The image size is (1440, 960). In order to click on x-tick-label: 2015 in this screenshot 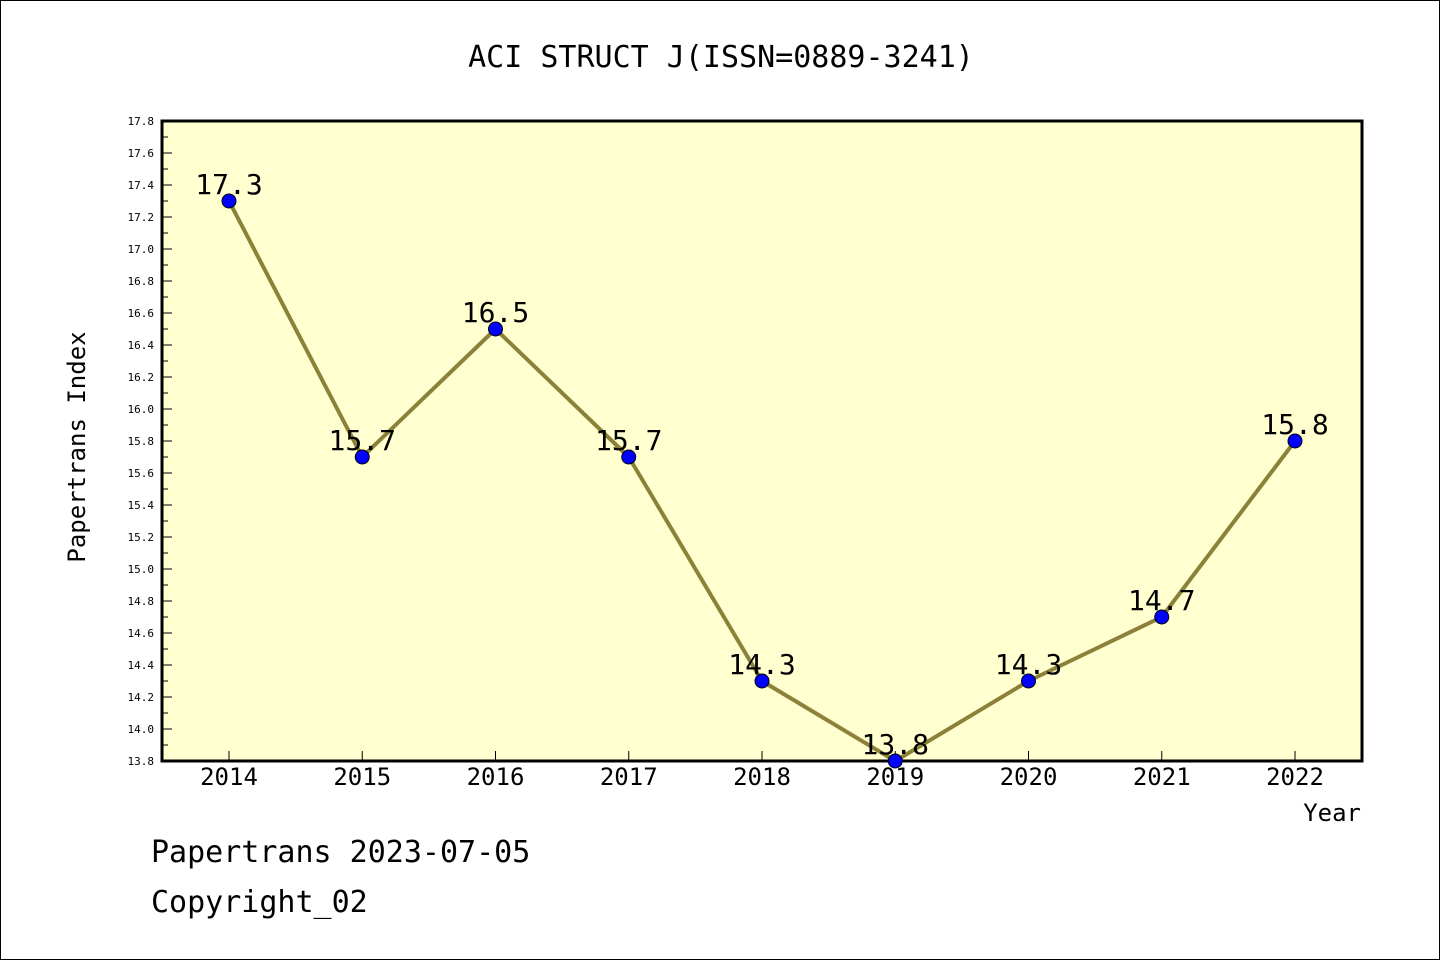, I will do `click(362, 777)`.